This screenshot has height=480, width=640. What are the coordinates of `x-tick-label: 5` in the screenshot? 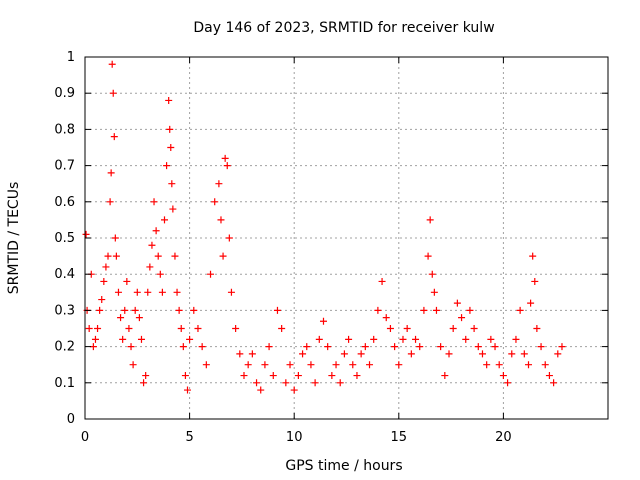 It's located at (189, 437).